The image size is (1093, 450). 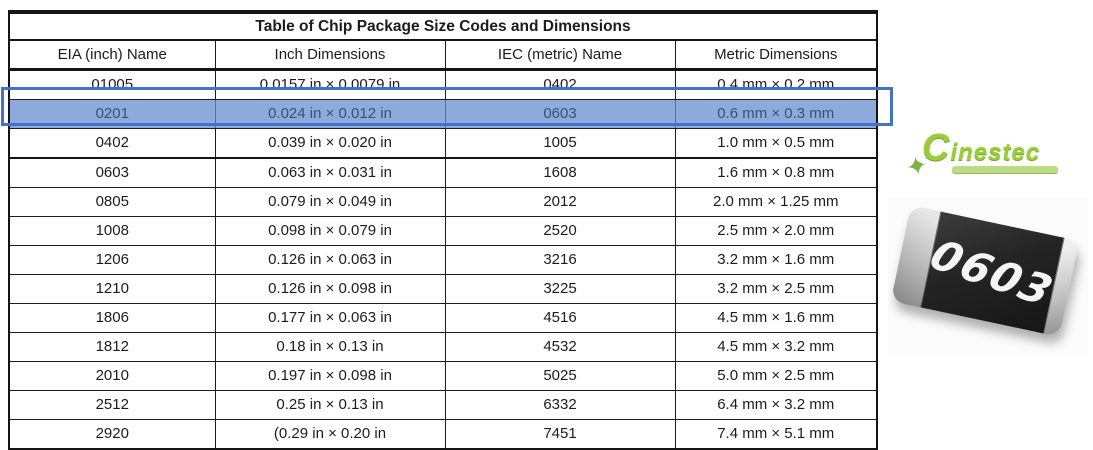 What do you see at coordinates (776, 289) in the screenshot?
I see `metric-dims-cell: 3.2 mm × 2.5 mm` at bounding box center [776, 289].